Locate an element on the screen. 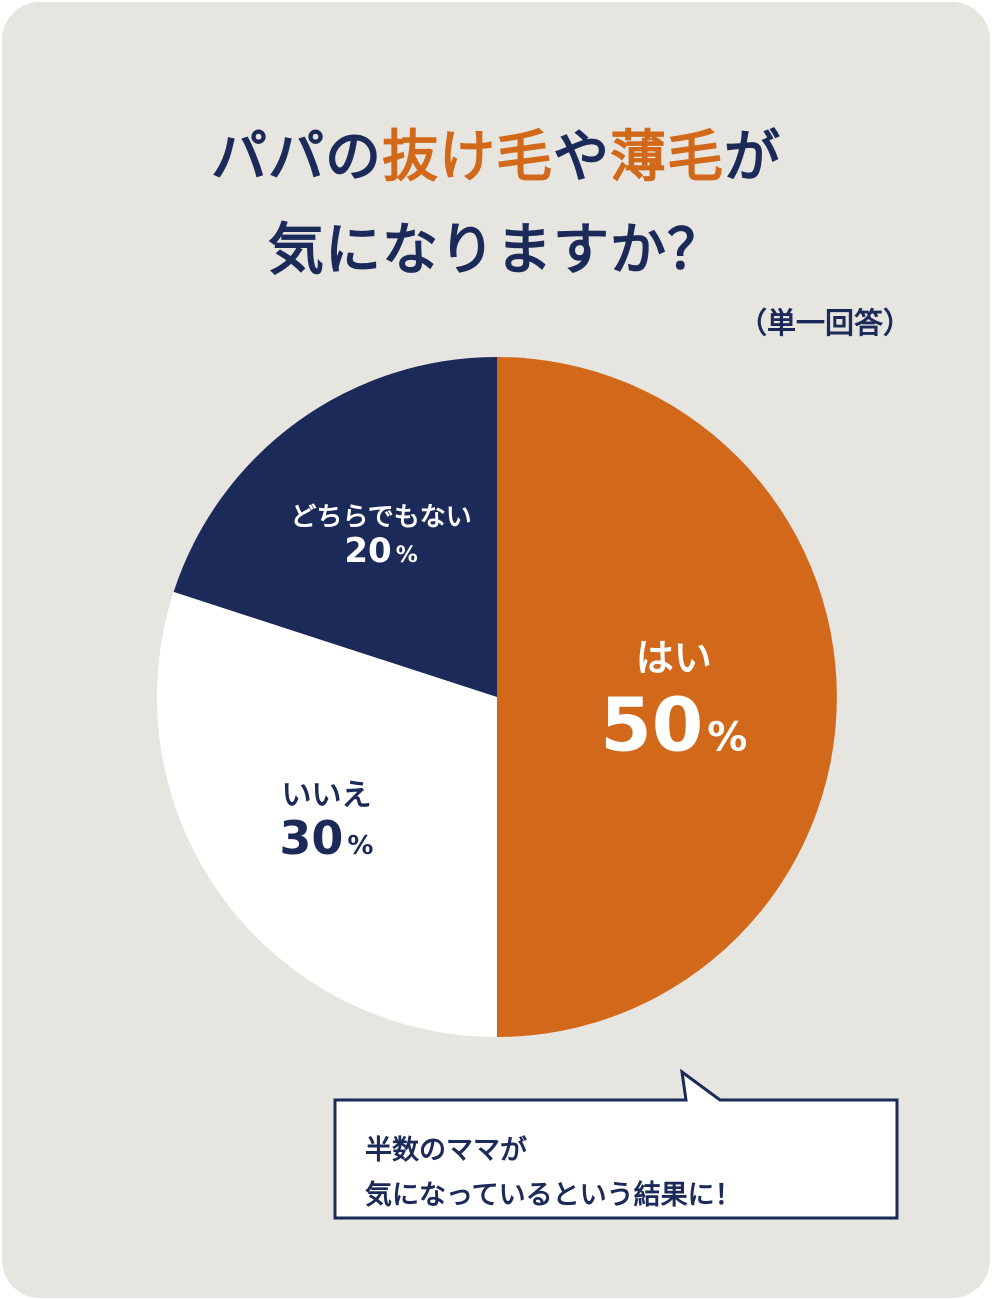 The height and width of the screenshot is (1300, 992). callout-shape is located at coordinates (616, 1144).